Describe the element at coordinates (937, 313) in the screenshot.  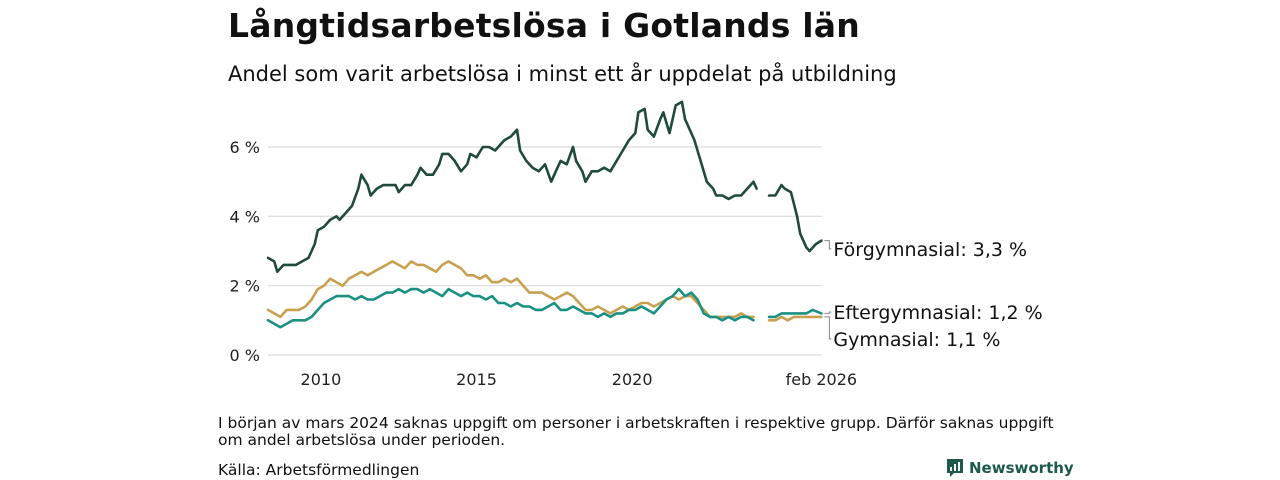
I see `series-label-eftergymnasial: Eftergymnasial: 1,2 %` at that location.